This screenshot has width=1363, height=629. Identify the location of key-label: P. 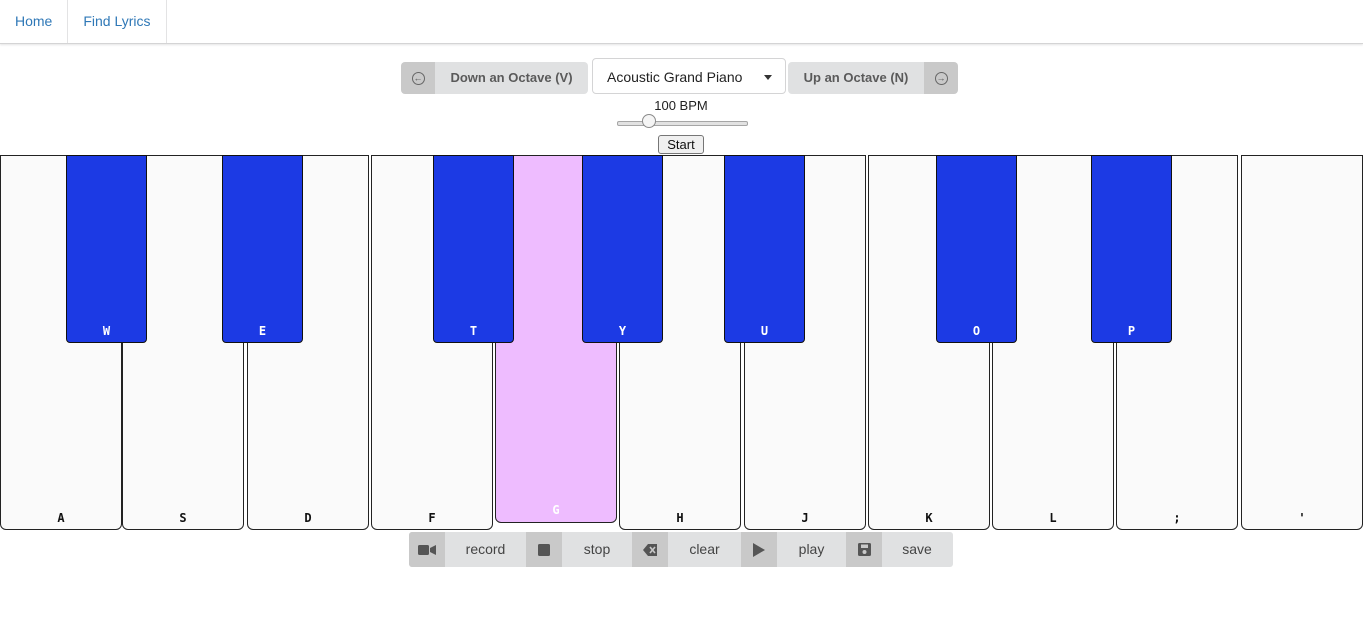
(1131, 331).